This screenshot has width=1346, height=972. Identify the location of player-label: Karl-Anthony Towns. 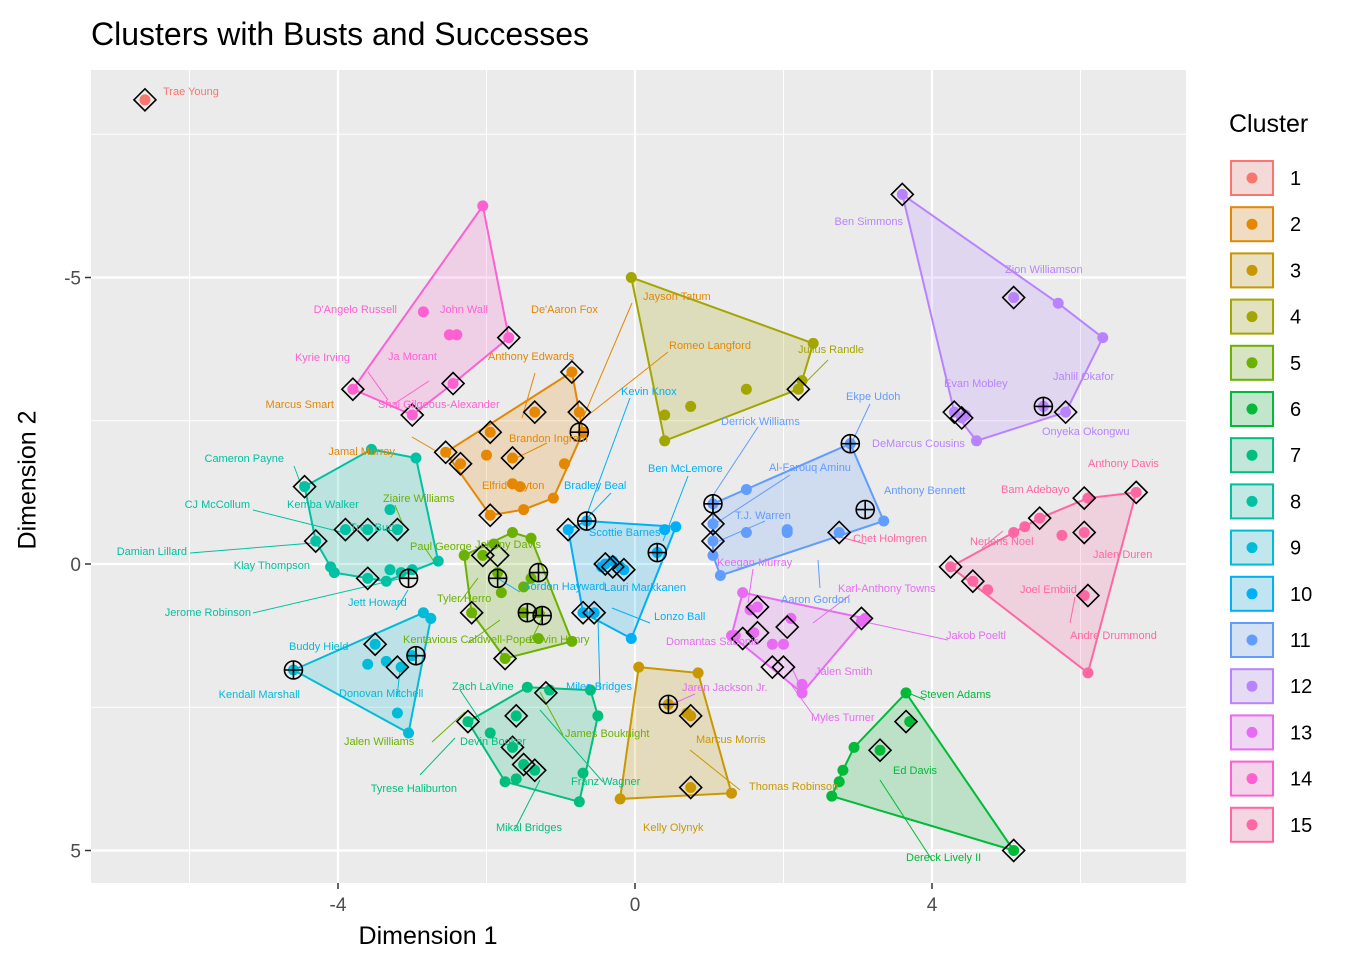
(887, 589).